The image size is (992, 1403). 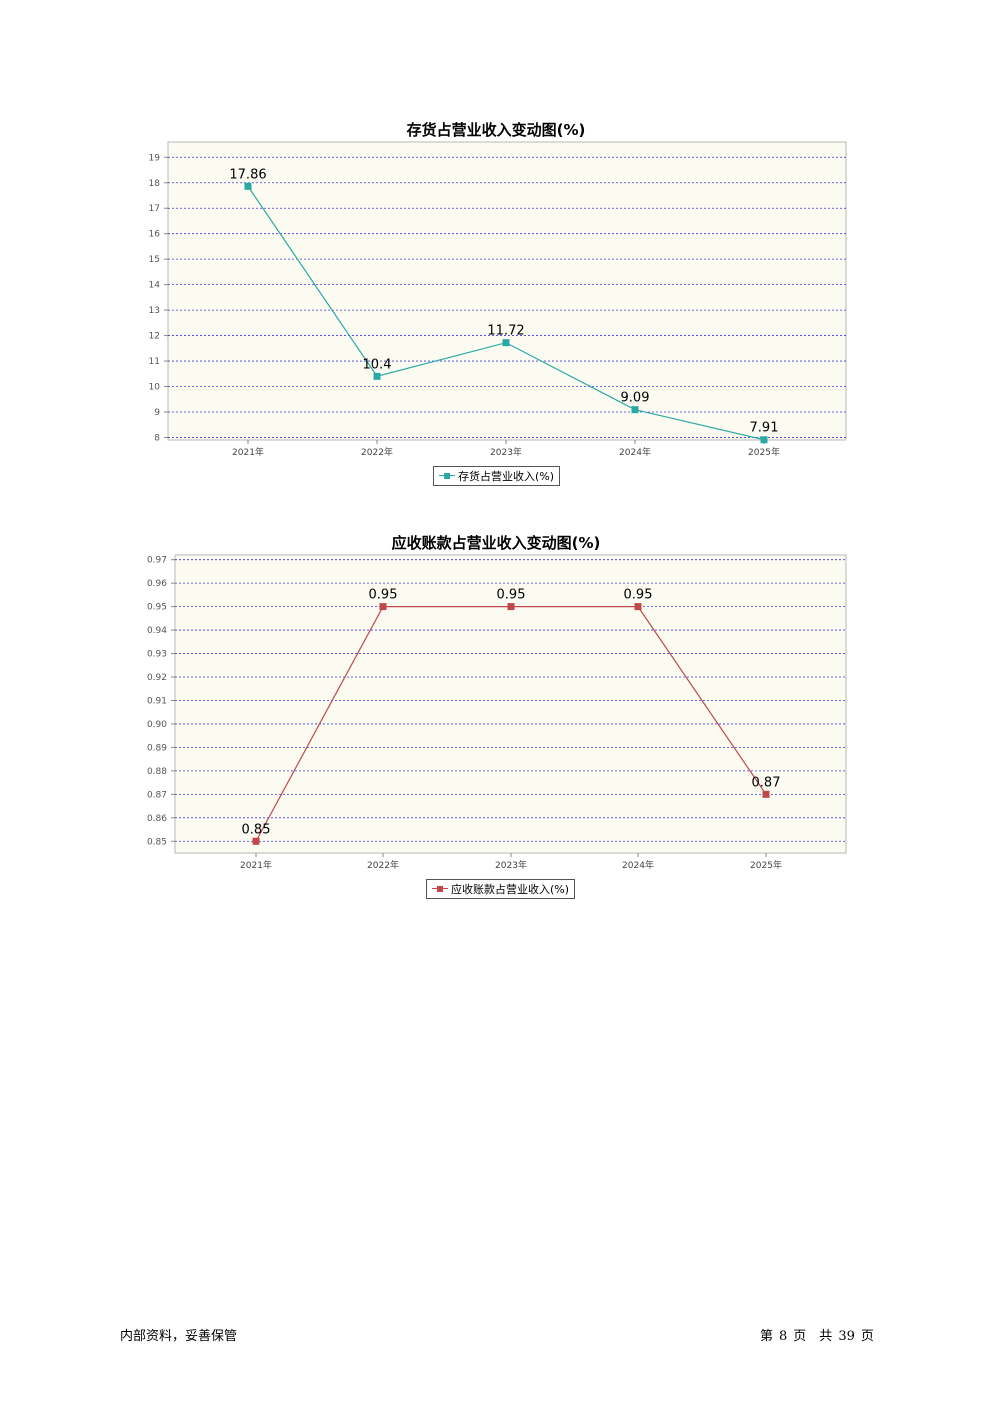 I want to click on y-tick-label: 0.88, so click(x=157, y=772).